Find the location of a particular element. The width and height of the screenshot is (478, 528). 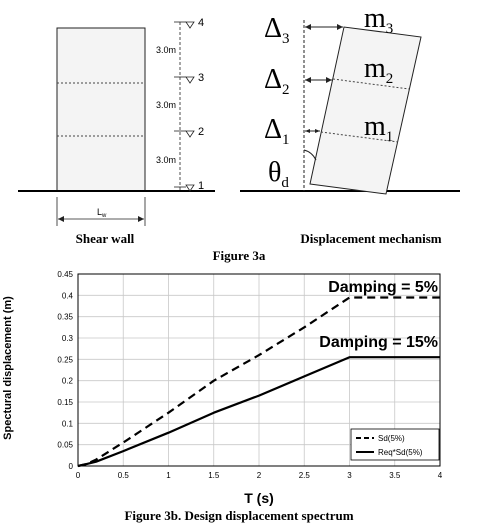

damping-5-annotation: Damping = 5% is located at coordinates (383, 287).